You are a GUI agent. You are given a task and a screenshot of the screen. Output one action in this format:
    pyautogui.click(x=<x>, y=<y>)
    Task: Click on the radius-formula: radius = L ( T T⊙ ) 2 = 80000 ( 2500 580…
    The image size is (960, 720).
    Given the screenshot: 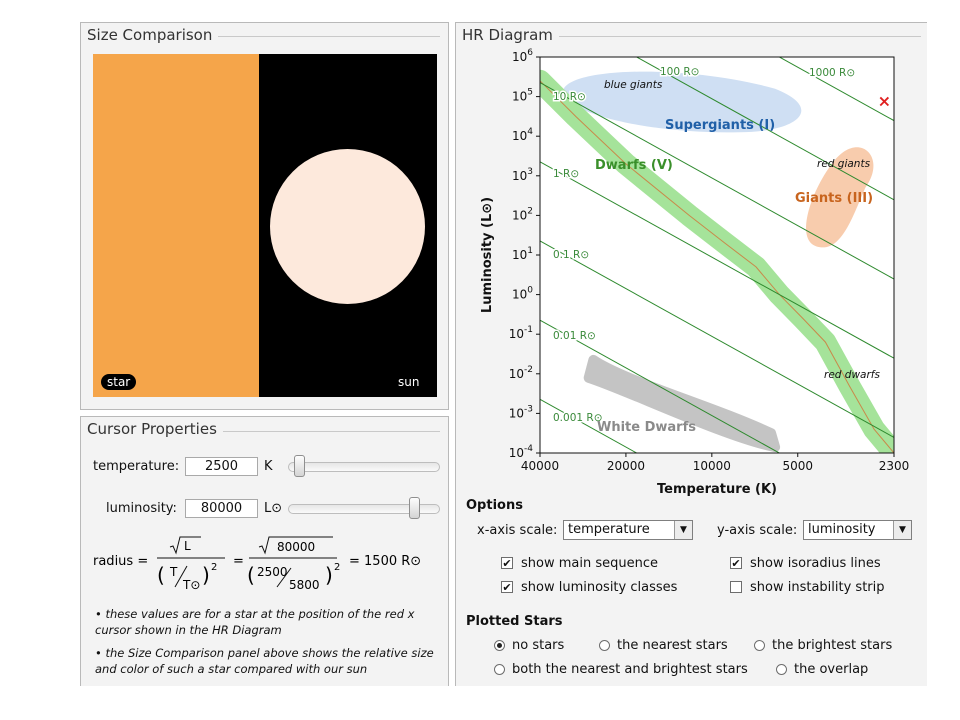 What is the action you would take?
    pyautogui.click(x=257, y=564)
    